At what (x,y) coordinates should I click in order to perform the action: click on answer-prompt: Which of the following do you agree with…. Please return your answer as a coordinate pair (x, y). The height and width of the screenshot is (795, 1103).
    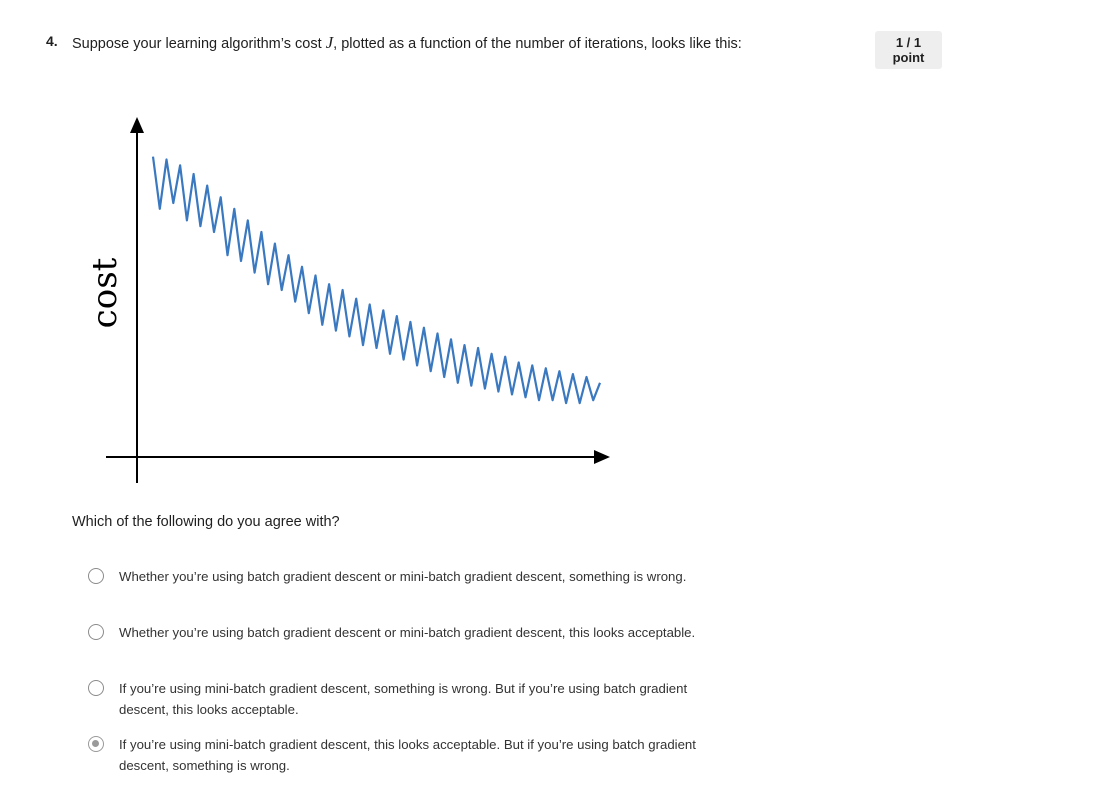
    Looking at the image, I should click on (206, 522).